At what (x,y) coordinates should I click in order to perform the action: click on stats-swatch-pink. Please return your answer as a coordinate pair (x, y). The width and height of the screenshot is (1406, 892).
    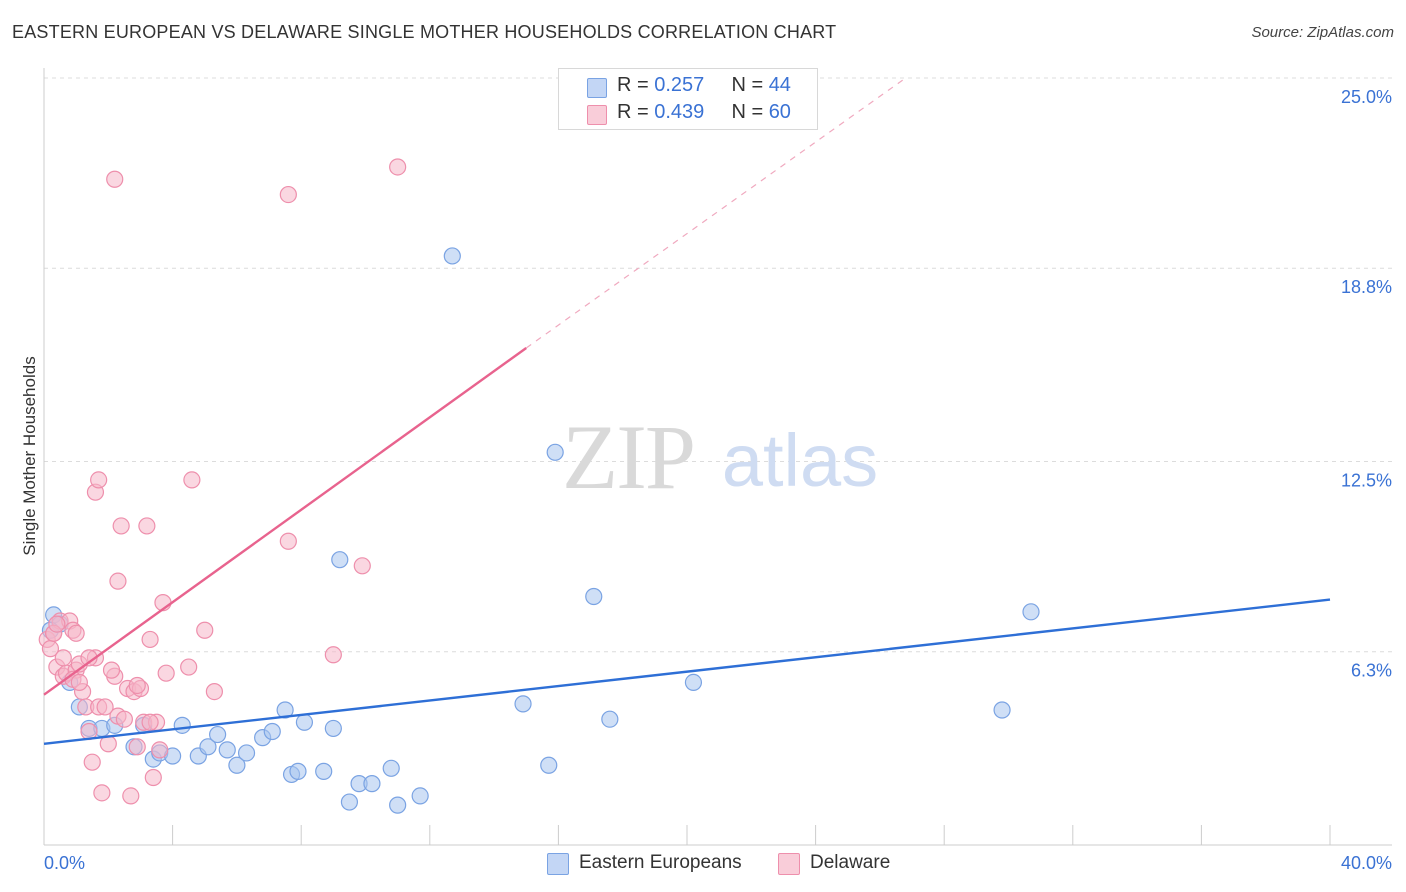
    Looking at the image, I should click on (597, 115).